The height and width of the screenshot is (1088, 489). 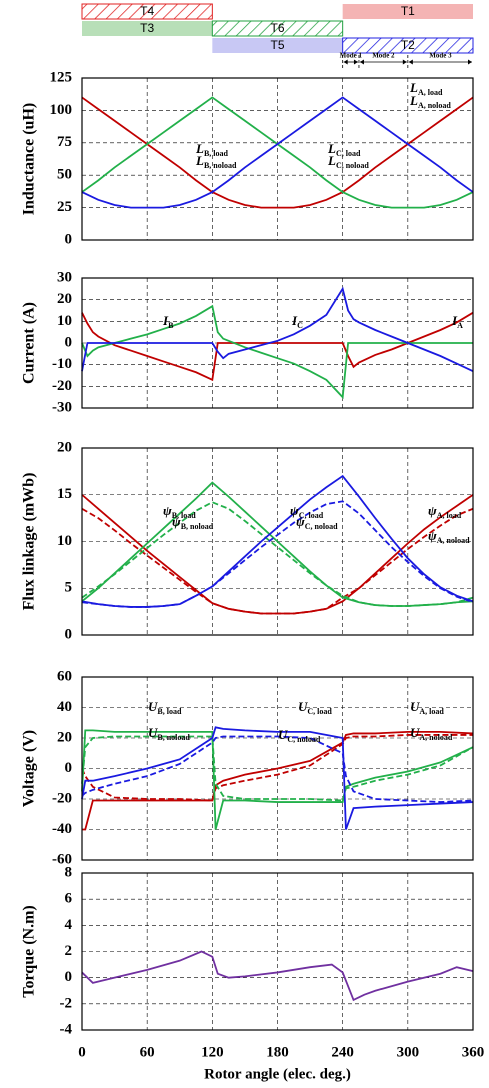 What do you see at coordinates (64, 142) in the screenshot?
I see `y-tick-label: 75` at bounding box center [64, 142].